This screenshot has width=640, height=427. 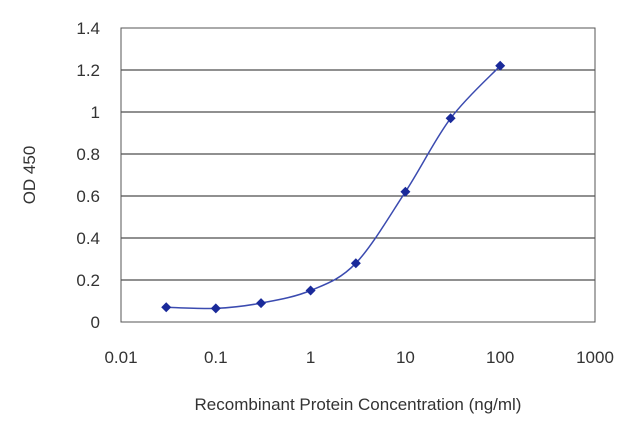 What do you see at coordinates (216, 357) in the screenshot?
I see `x-tick-label: 0.1` at bounding box center [216, 357].